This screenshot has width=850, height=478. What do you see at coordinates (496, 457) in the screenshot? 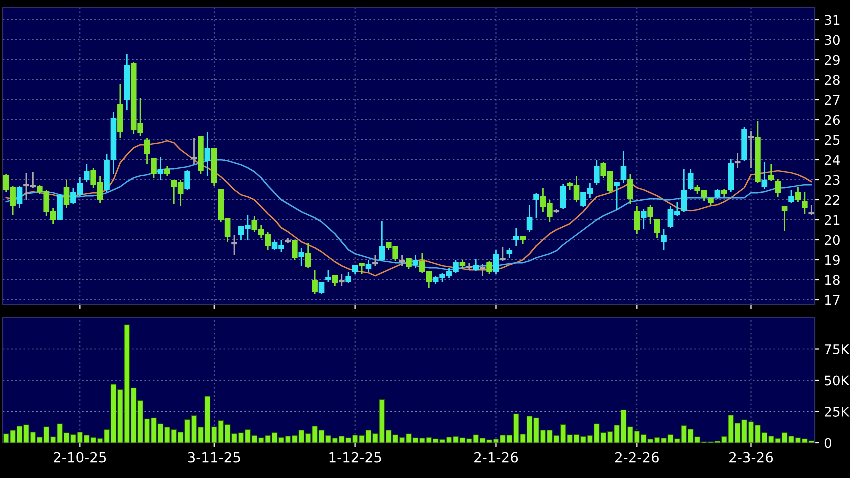
I see `x-tick-label: 2-1-26` at bounding box center [496, 457].